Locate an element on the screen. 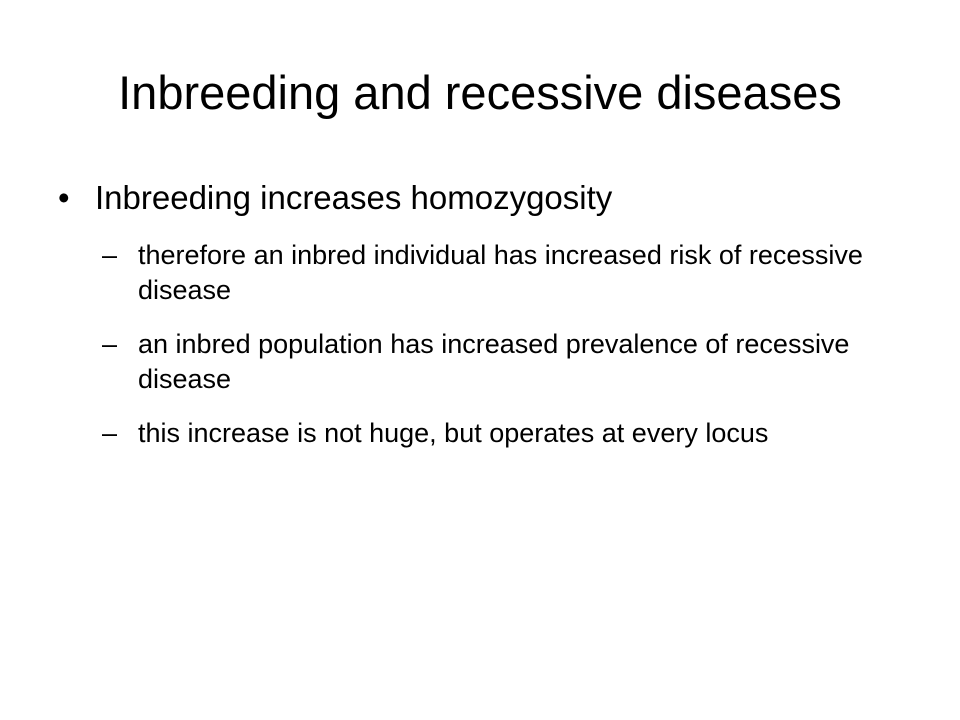 The width and height of the screenshot is (960, 720). bullet-item: • Inbreeding increases homozygosity is located at coordinates (483, 198).